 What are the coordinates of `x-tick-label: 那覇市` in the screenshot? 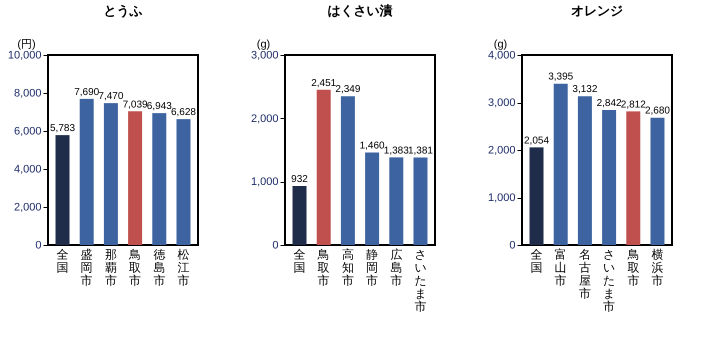 It's located at (110, 268).